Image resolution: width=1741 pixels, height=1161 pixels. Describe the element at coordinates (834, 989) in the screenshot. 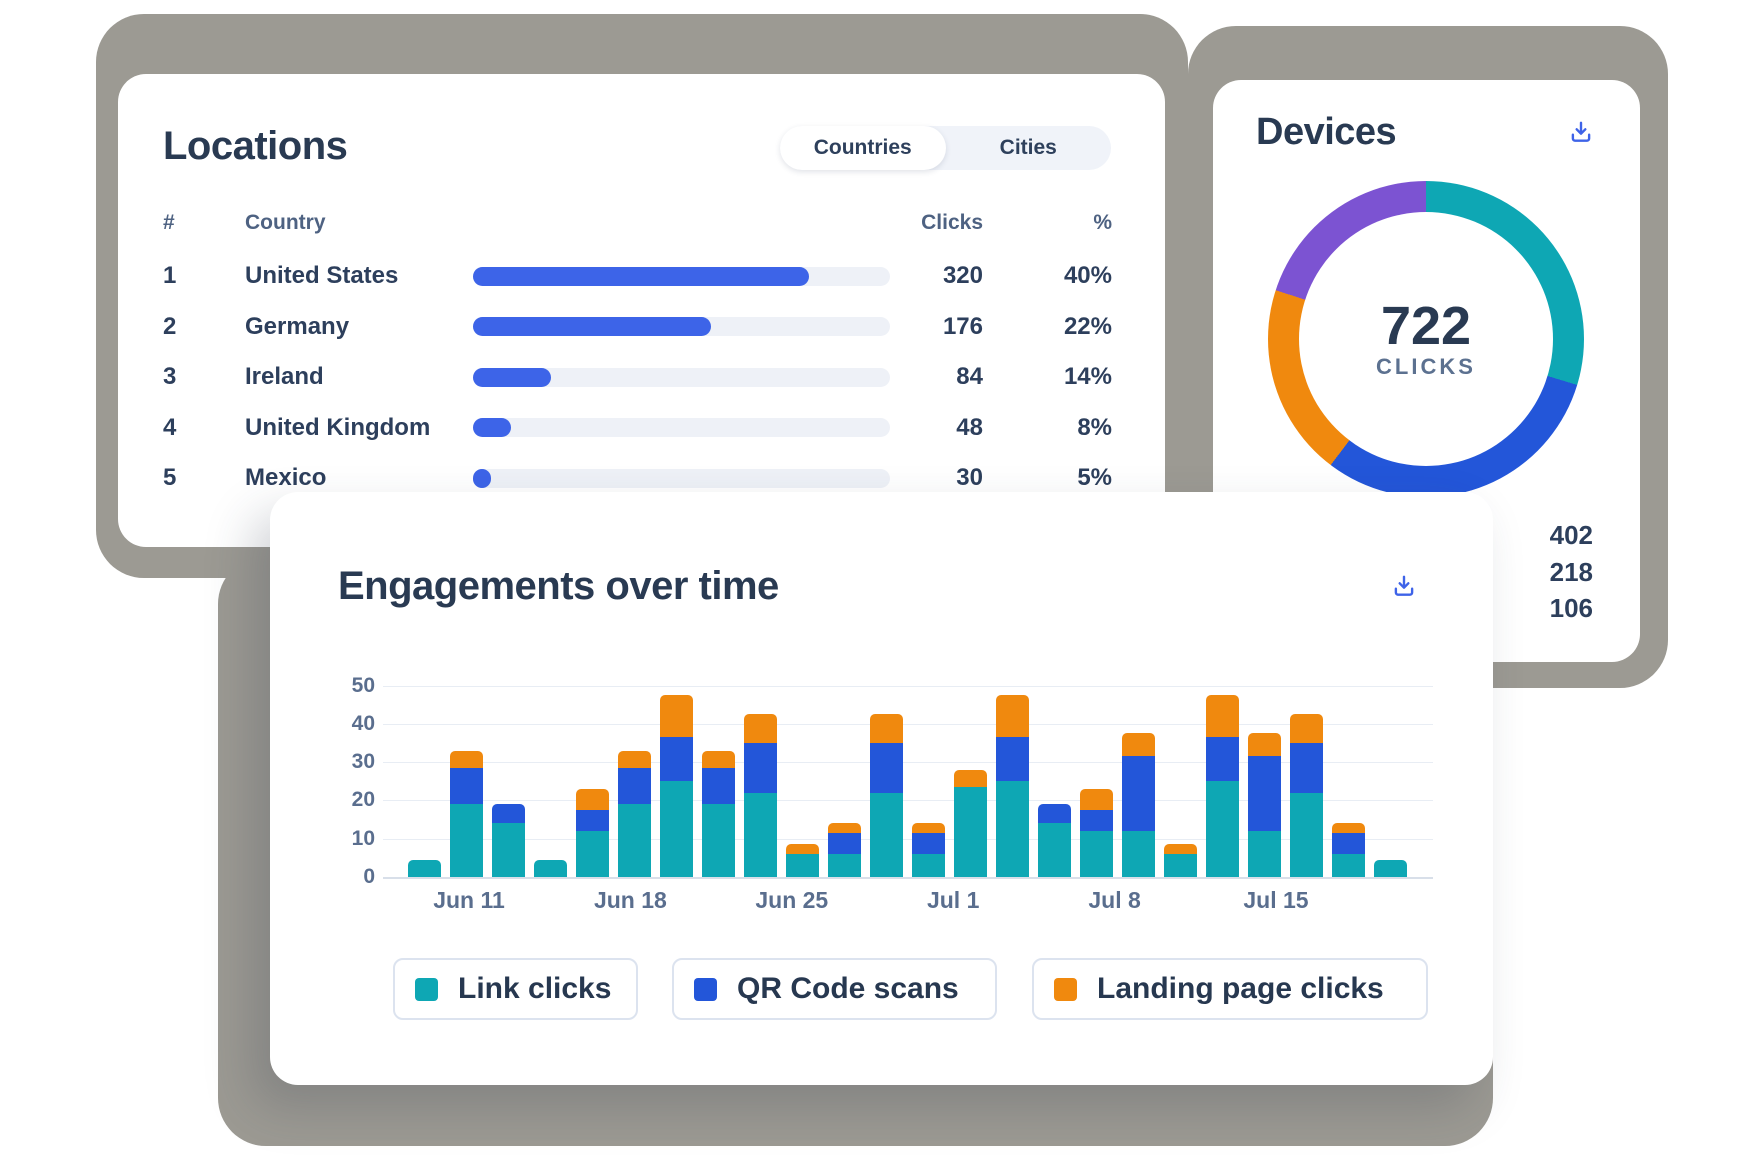

I see `legend-item-qr-code-scans: QR Code scans` at that location.